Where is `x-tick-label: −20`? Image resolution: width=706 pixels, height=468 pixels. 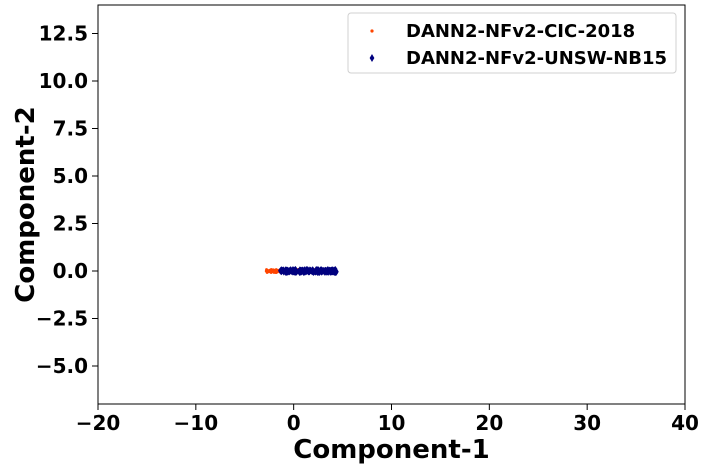
x-tick-label: −20 is located at coordinates (98, 423).